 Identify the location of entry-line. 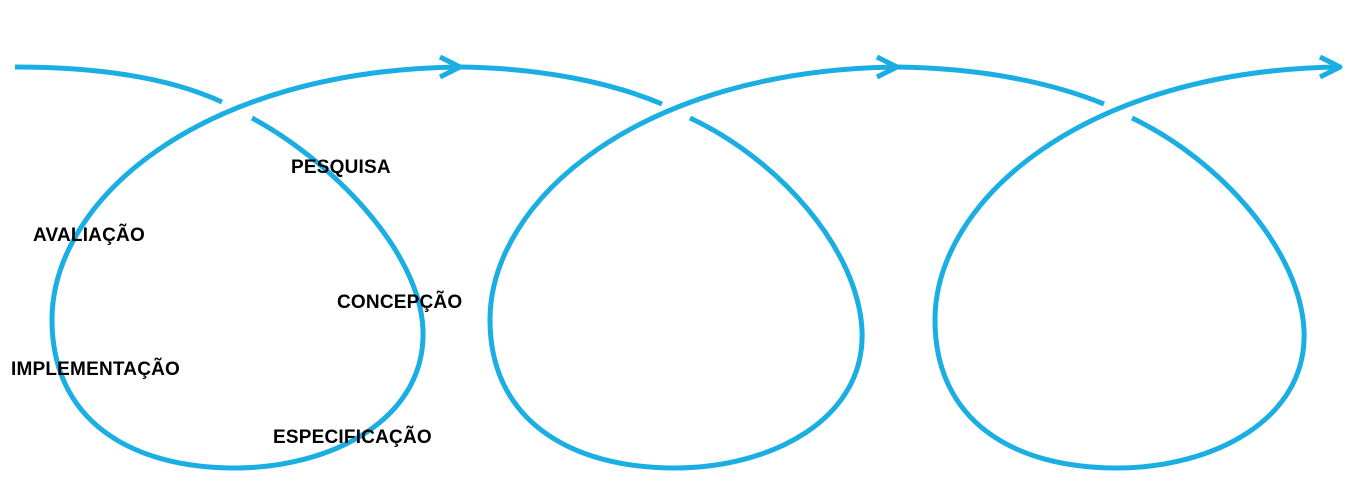
(119, 84).